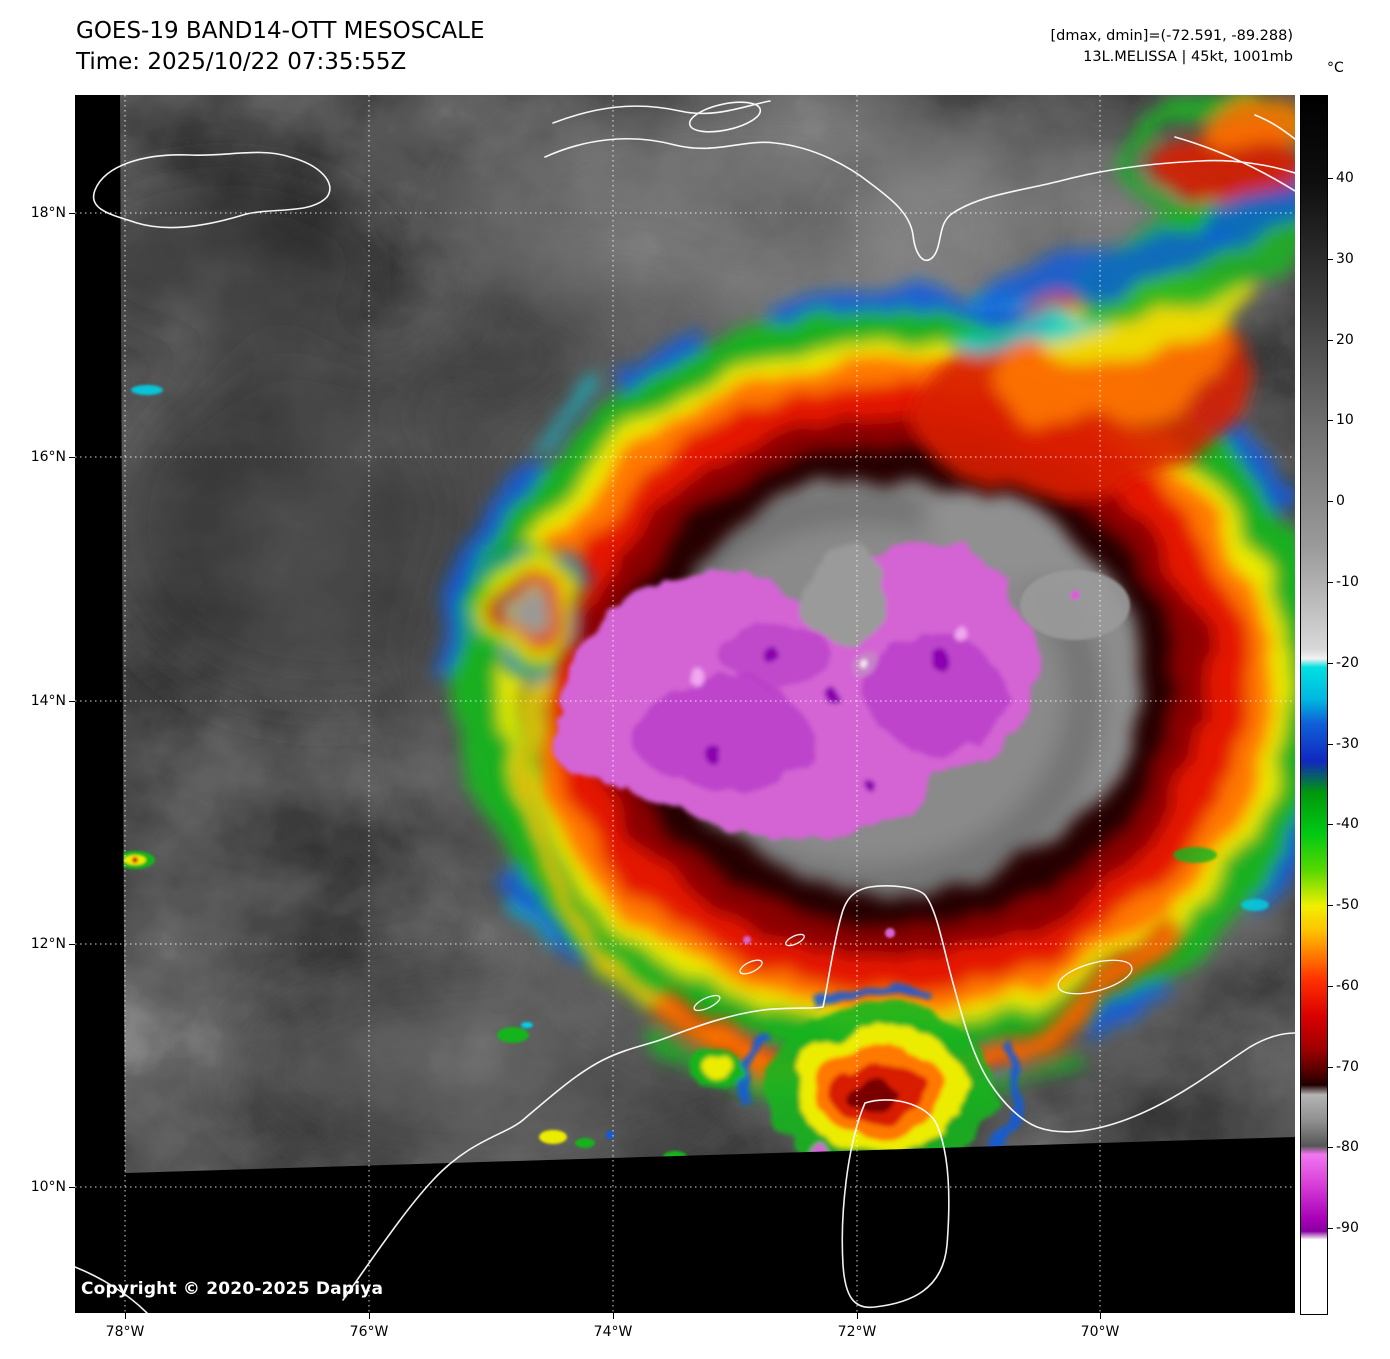 This screenshot has height=1359, width=1390. What do you see at coordinates (857, 1332) in the screenshot?
I see `lon-label: 72°W` at bounding box center [857, 1332].